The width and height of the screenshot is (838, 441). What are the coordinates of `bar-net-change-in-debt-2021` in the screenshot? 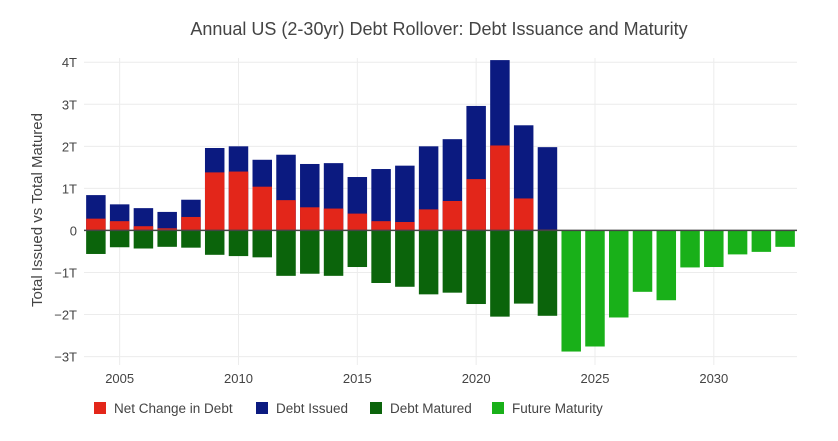 It's located at (500, 188).